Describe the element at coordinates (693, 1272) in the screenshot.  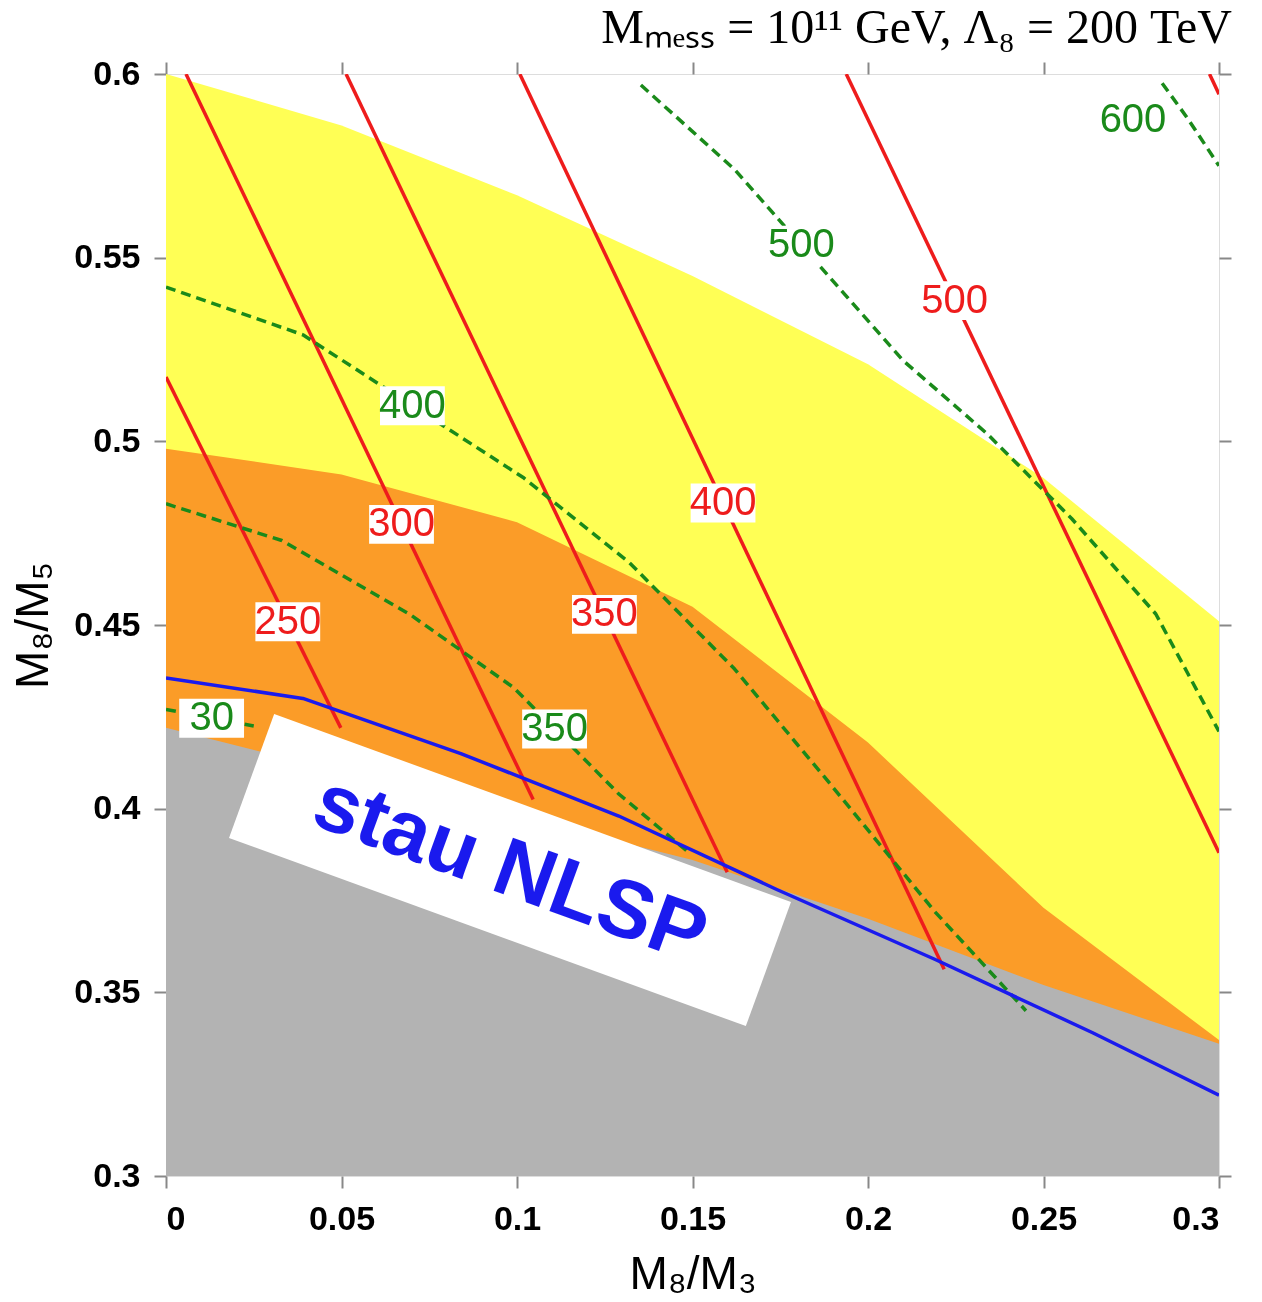
I see `x-axis-title: M₈/M₃` at that location.